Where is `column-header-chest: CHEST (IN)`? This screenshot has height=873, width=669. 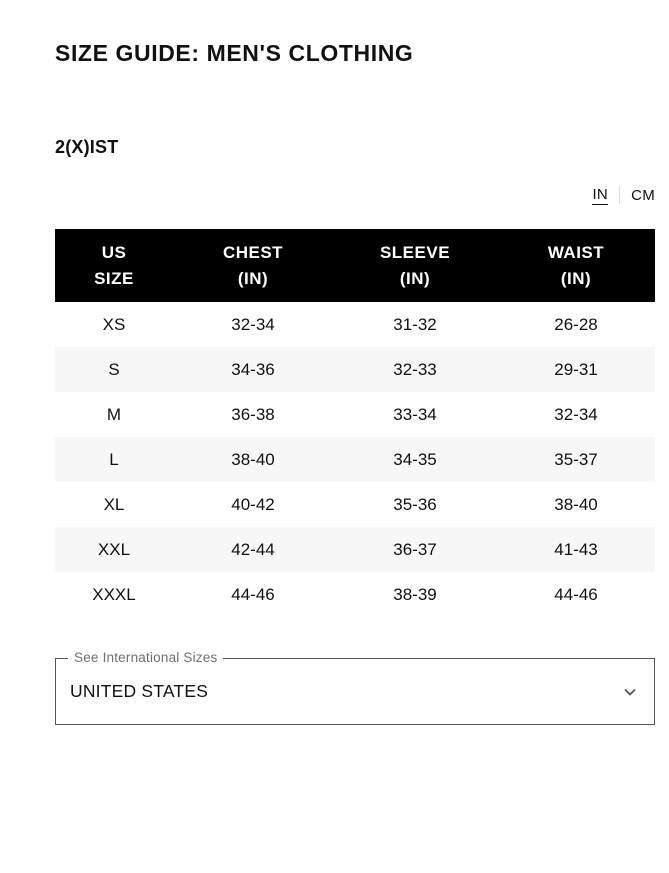
column-header-chest: CHEST (IN) is located at coordinates (253, 265).